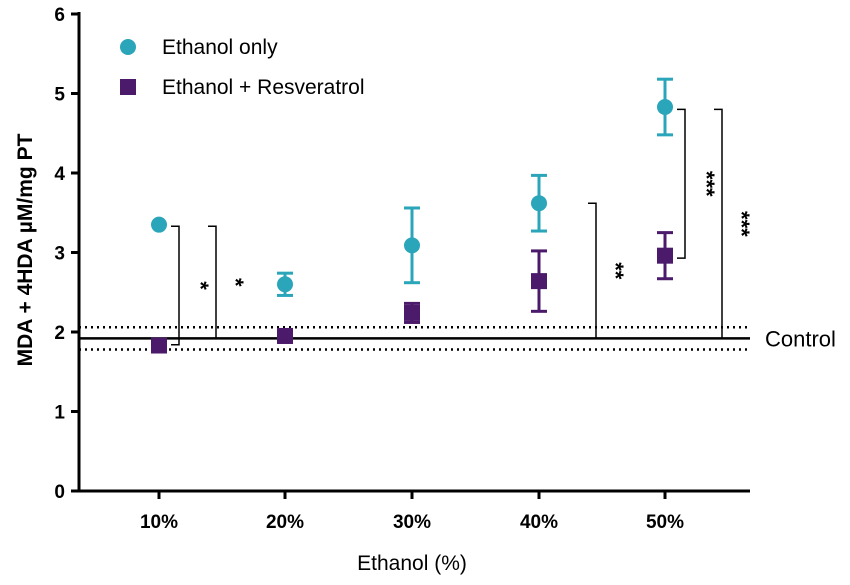 This screenshot has height=585, width=850. I want to click on y-tick-label: 3, so click(59, 254).